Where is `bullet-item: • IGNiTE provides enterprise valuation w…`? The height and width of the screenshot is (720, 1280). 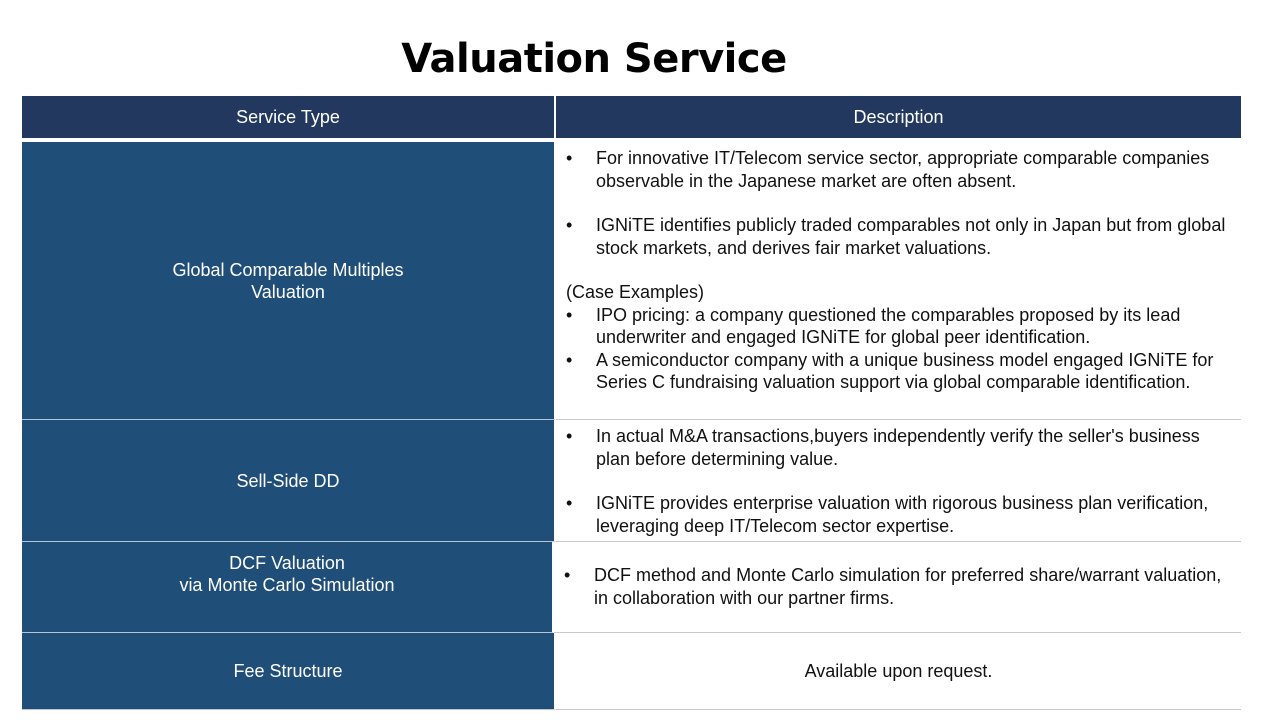
bullet-item: • IGNiTE provides enterprise valuation w… is located at coordinates (887, 514).